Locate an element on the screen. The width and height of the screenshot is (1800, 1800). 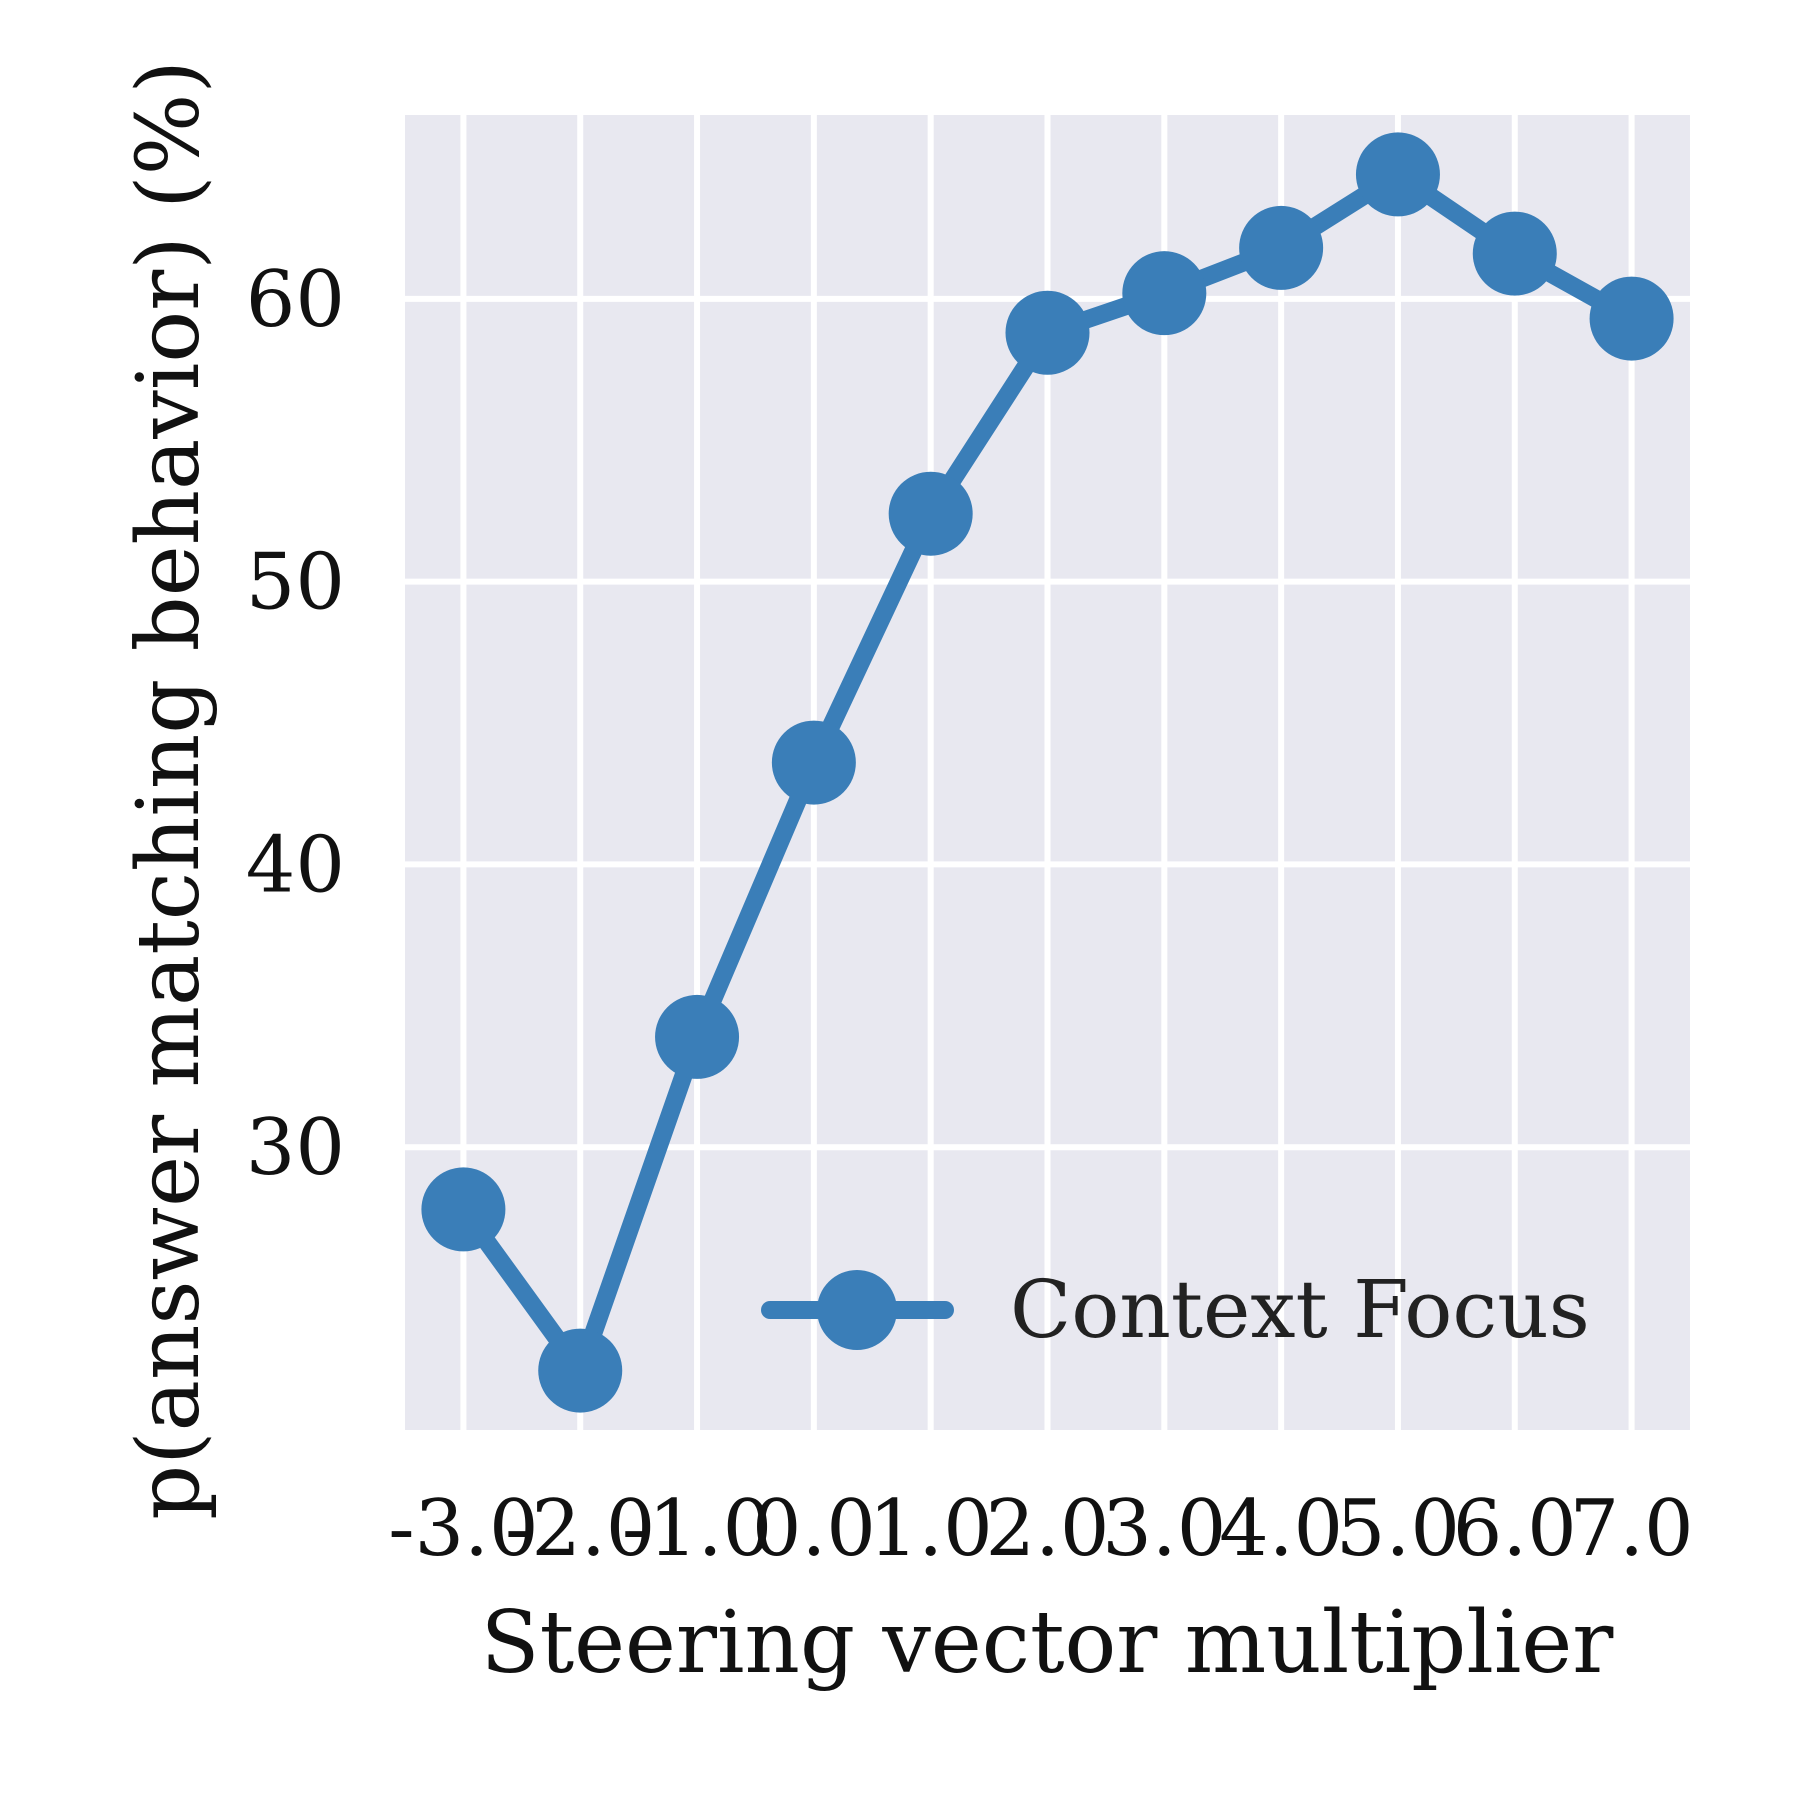
y-tick-label: 50 is located at coordinates (295, 583).